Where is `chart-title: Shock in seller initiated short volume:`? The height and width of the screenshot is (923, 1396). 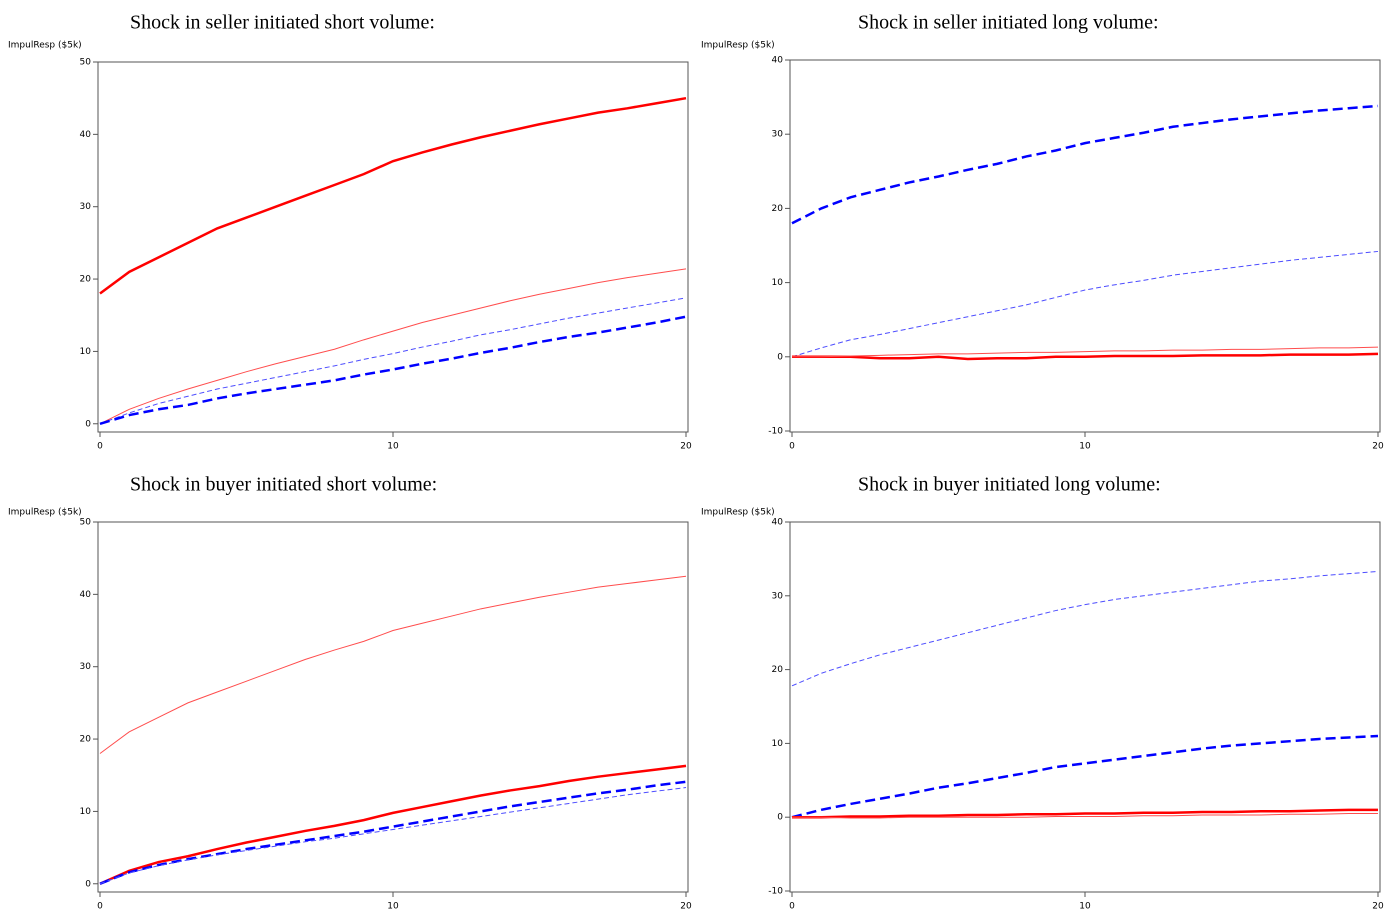
chart-title: Shock in seller initiated short volume: is located at coordinates (282, 23).